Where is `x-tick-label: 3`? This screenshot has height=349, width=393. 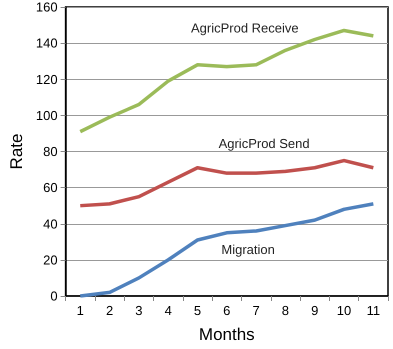 x-tick-label: 3 is located at coordinates (138, 310).